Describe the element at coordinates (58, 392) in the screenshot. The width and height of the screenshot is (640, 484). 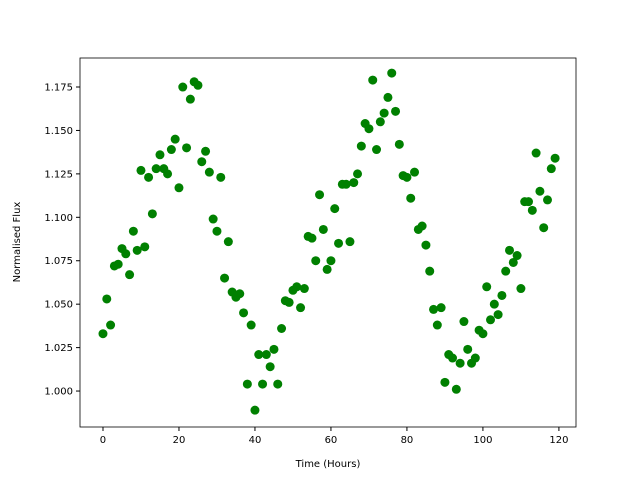
I see `y-tick-label: 1.000` at that location.